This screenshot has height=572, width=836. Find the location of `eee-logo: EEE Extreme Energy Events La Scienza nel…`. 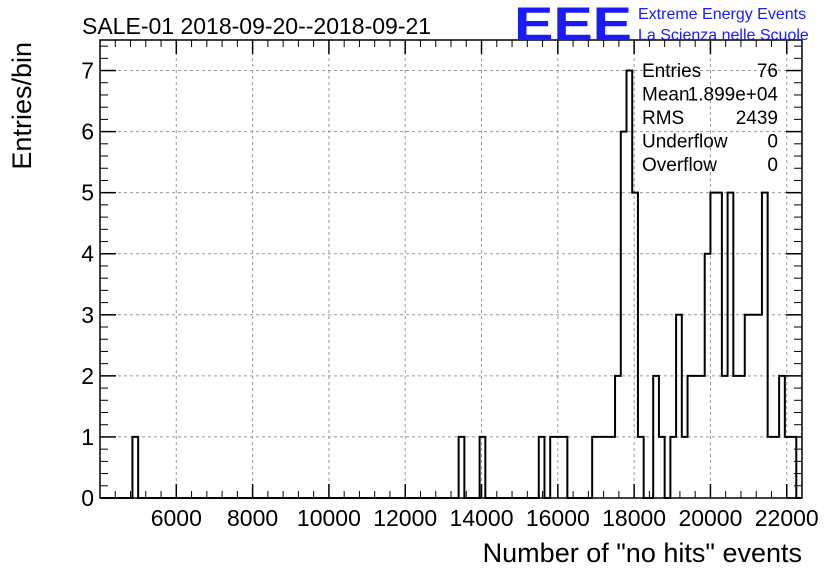

eee-logo: EEE Extreme Energy Events La Scienza nel… is located at coordinates (661, 25).